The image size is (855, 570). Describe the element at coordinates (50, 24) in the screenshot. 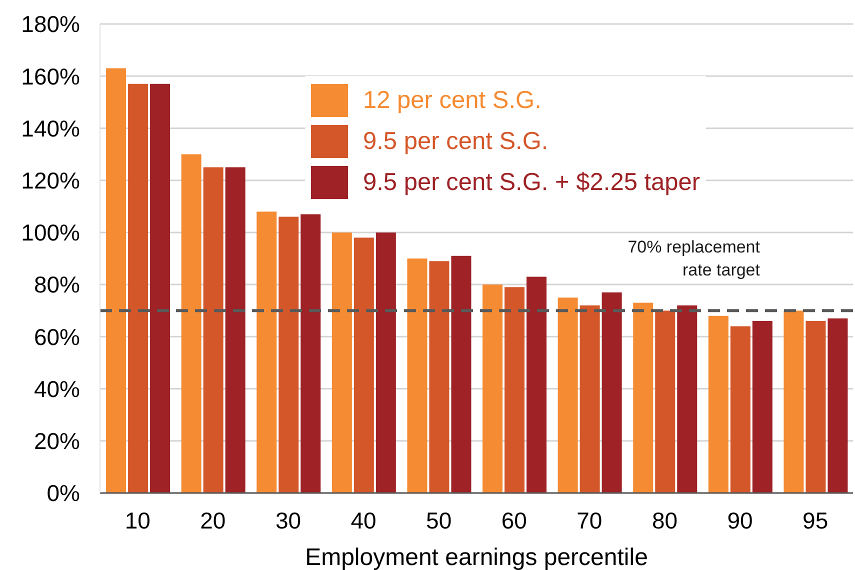

I see `y-tick-label: 180%` at that location.